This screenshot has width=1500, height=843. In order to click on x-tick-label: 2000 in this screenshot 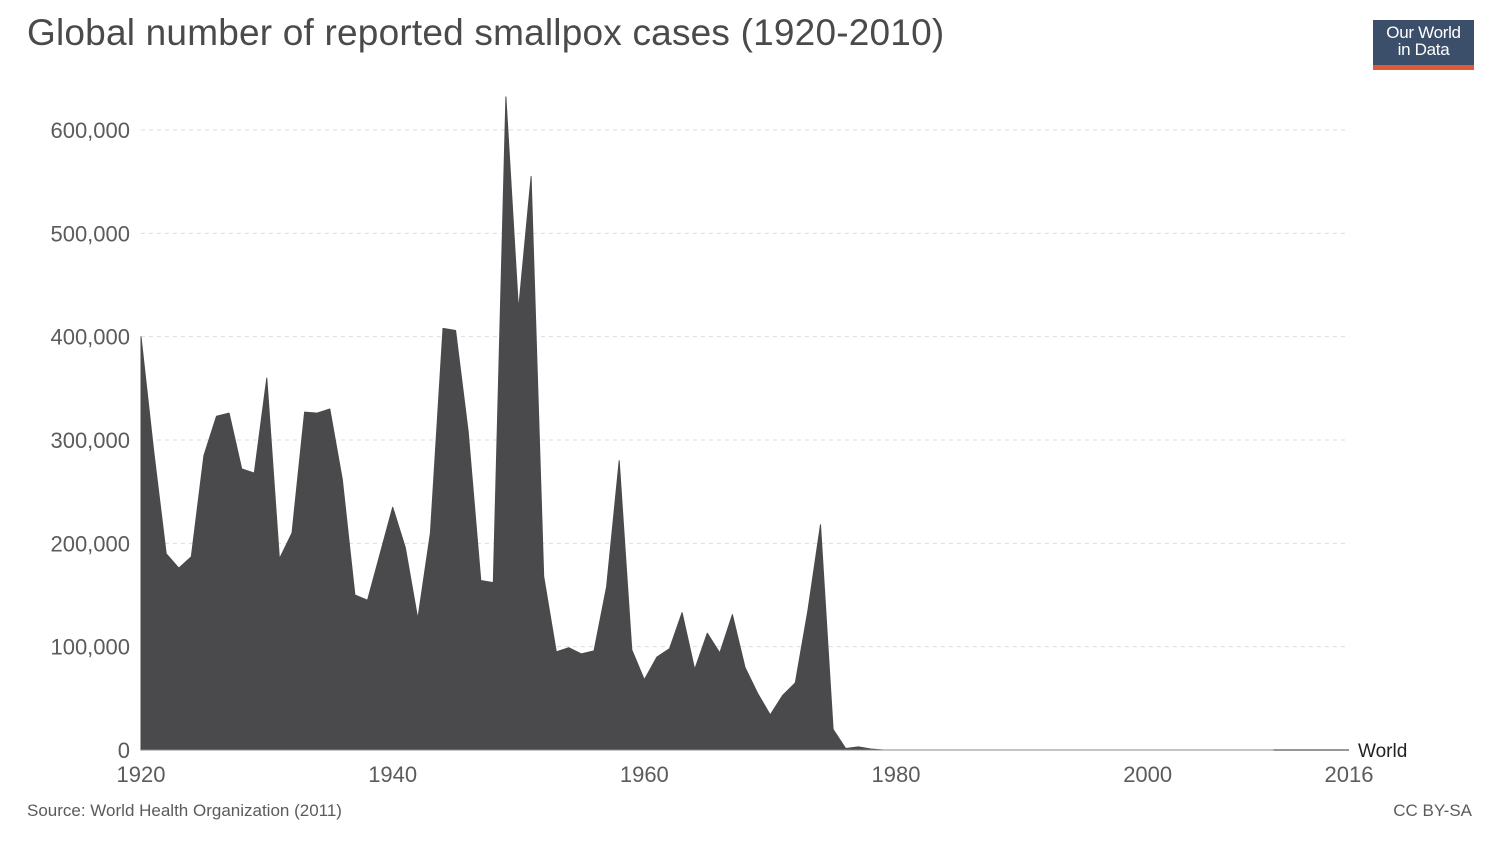, I will do `click(1147, 774)`.